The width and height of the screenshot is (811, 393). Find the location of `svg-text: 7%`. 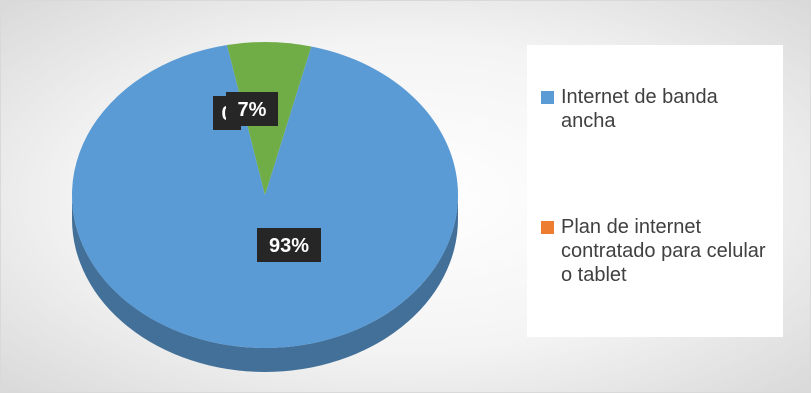

svg-text: 7% is located at coordinates (252, 110).